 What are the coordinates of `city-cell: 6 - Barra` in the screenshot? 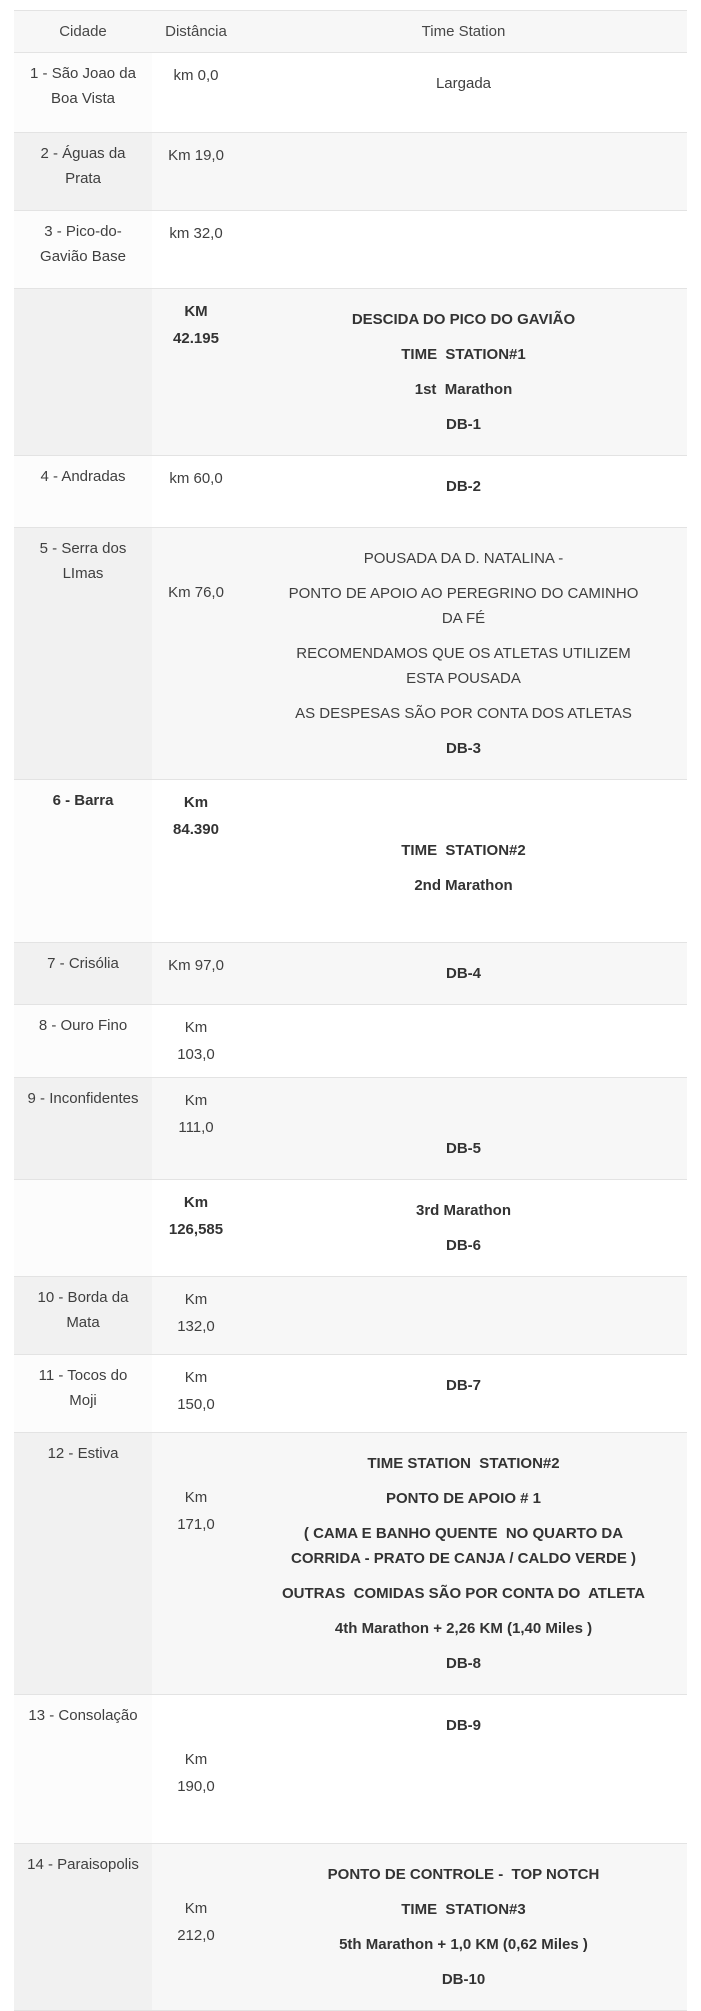 It's located at (83, 861).